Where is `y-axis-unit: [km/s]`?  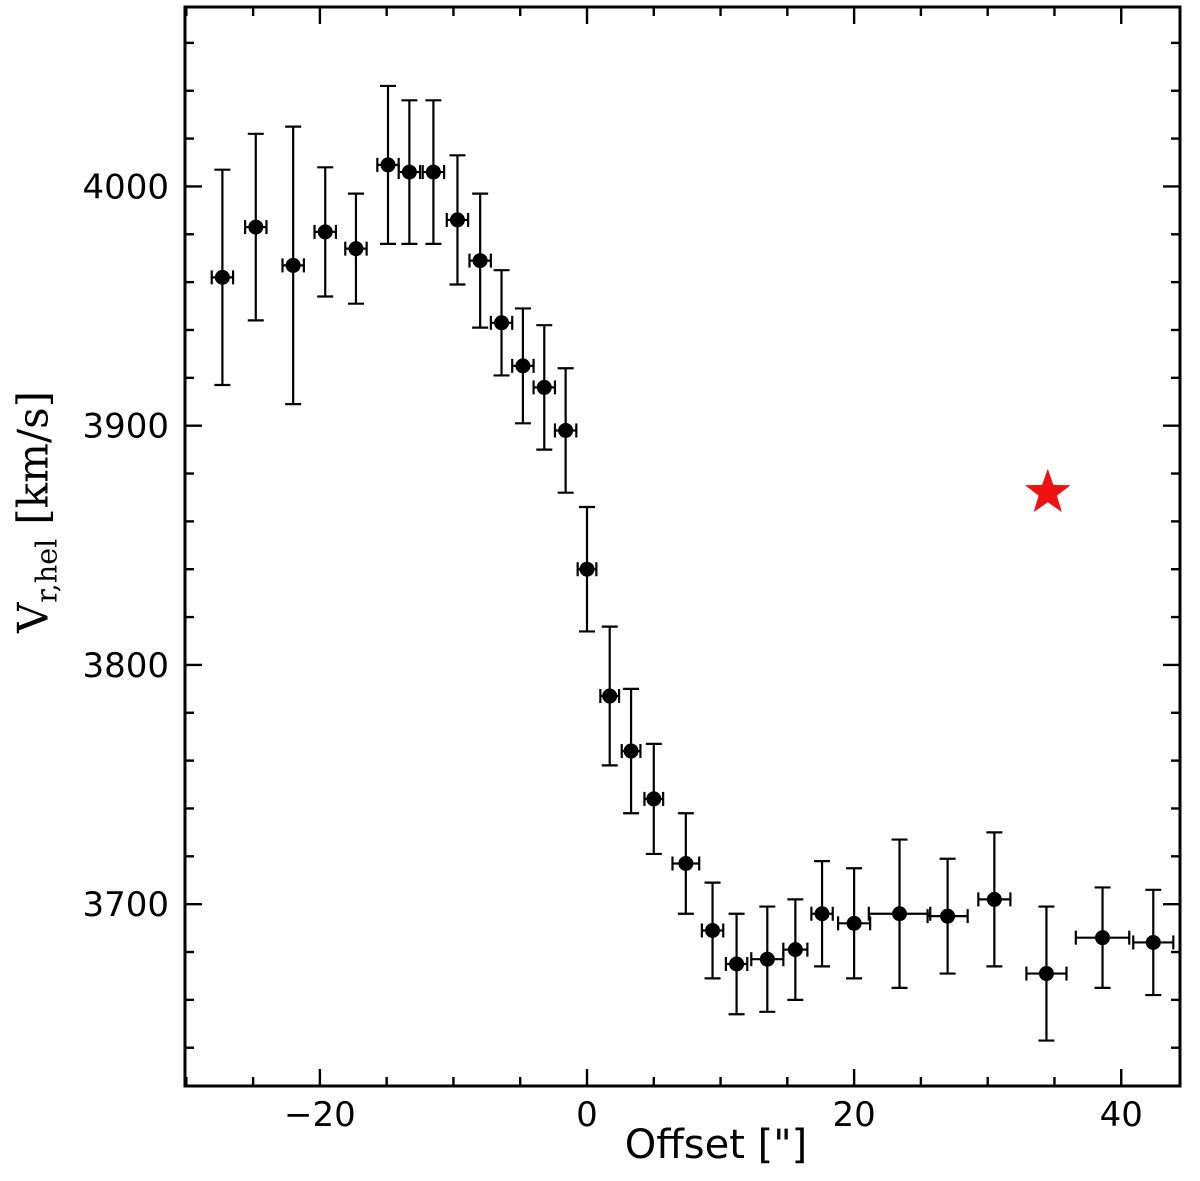 y-axis-unit: [km/s] is located at coordinates (33, 457).